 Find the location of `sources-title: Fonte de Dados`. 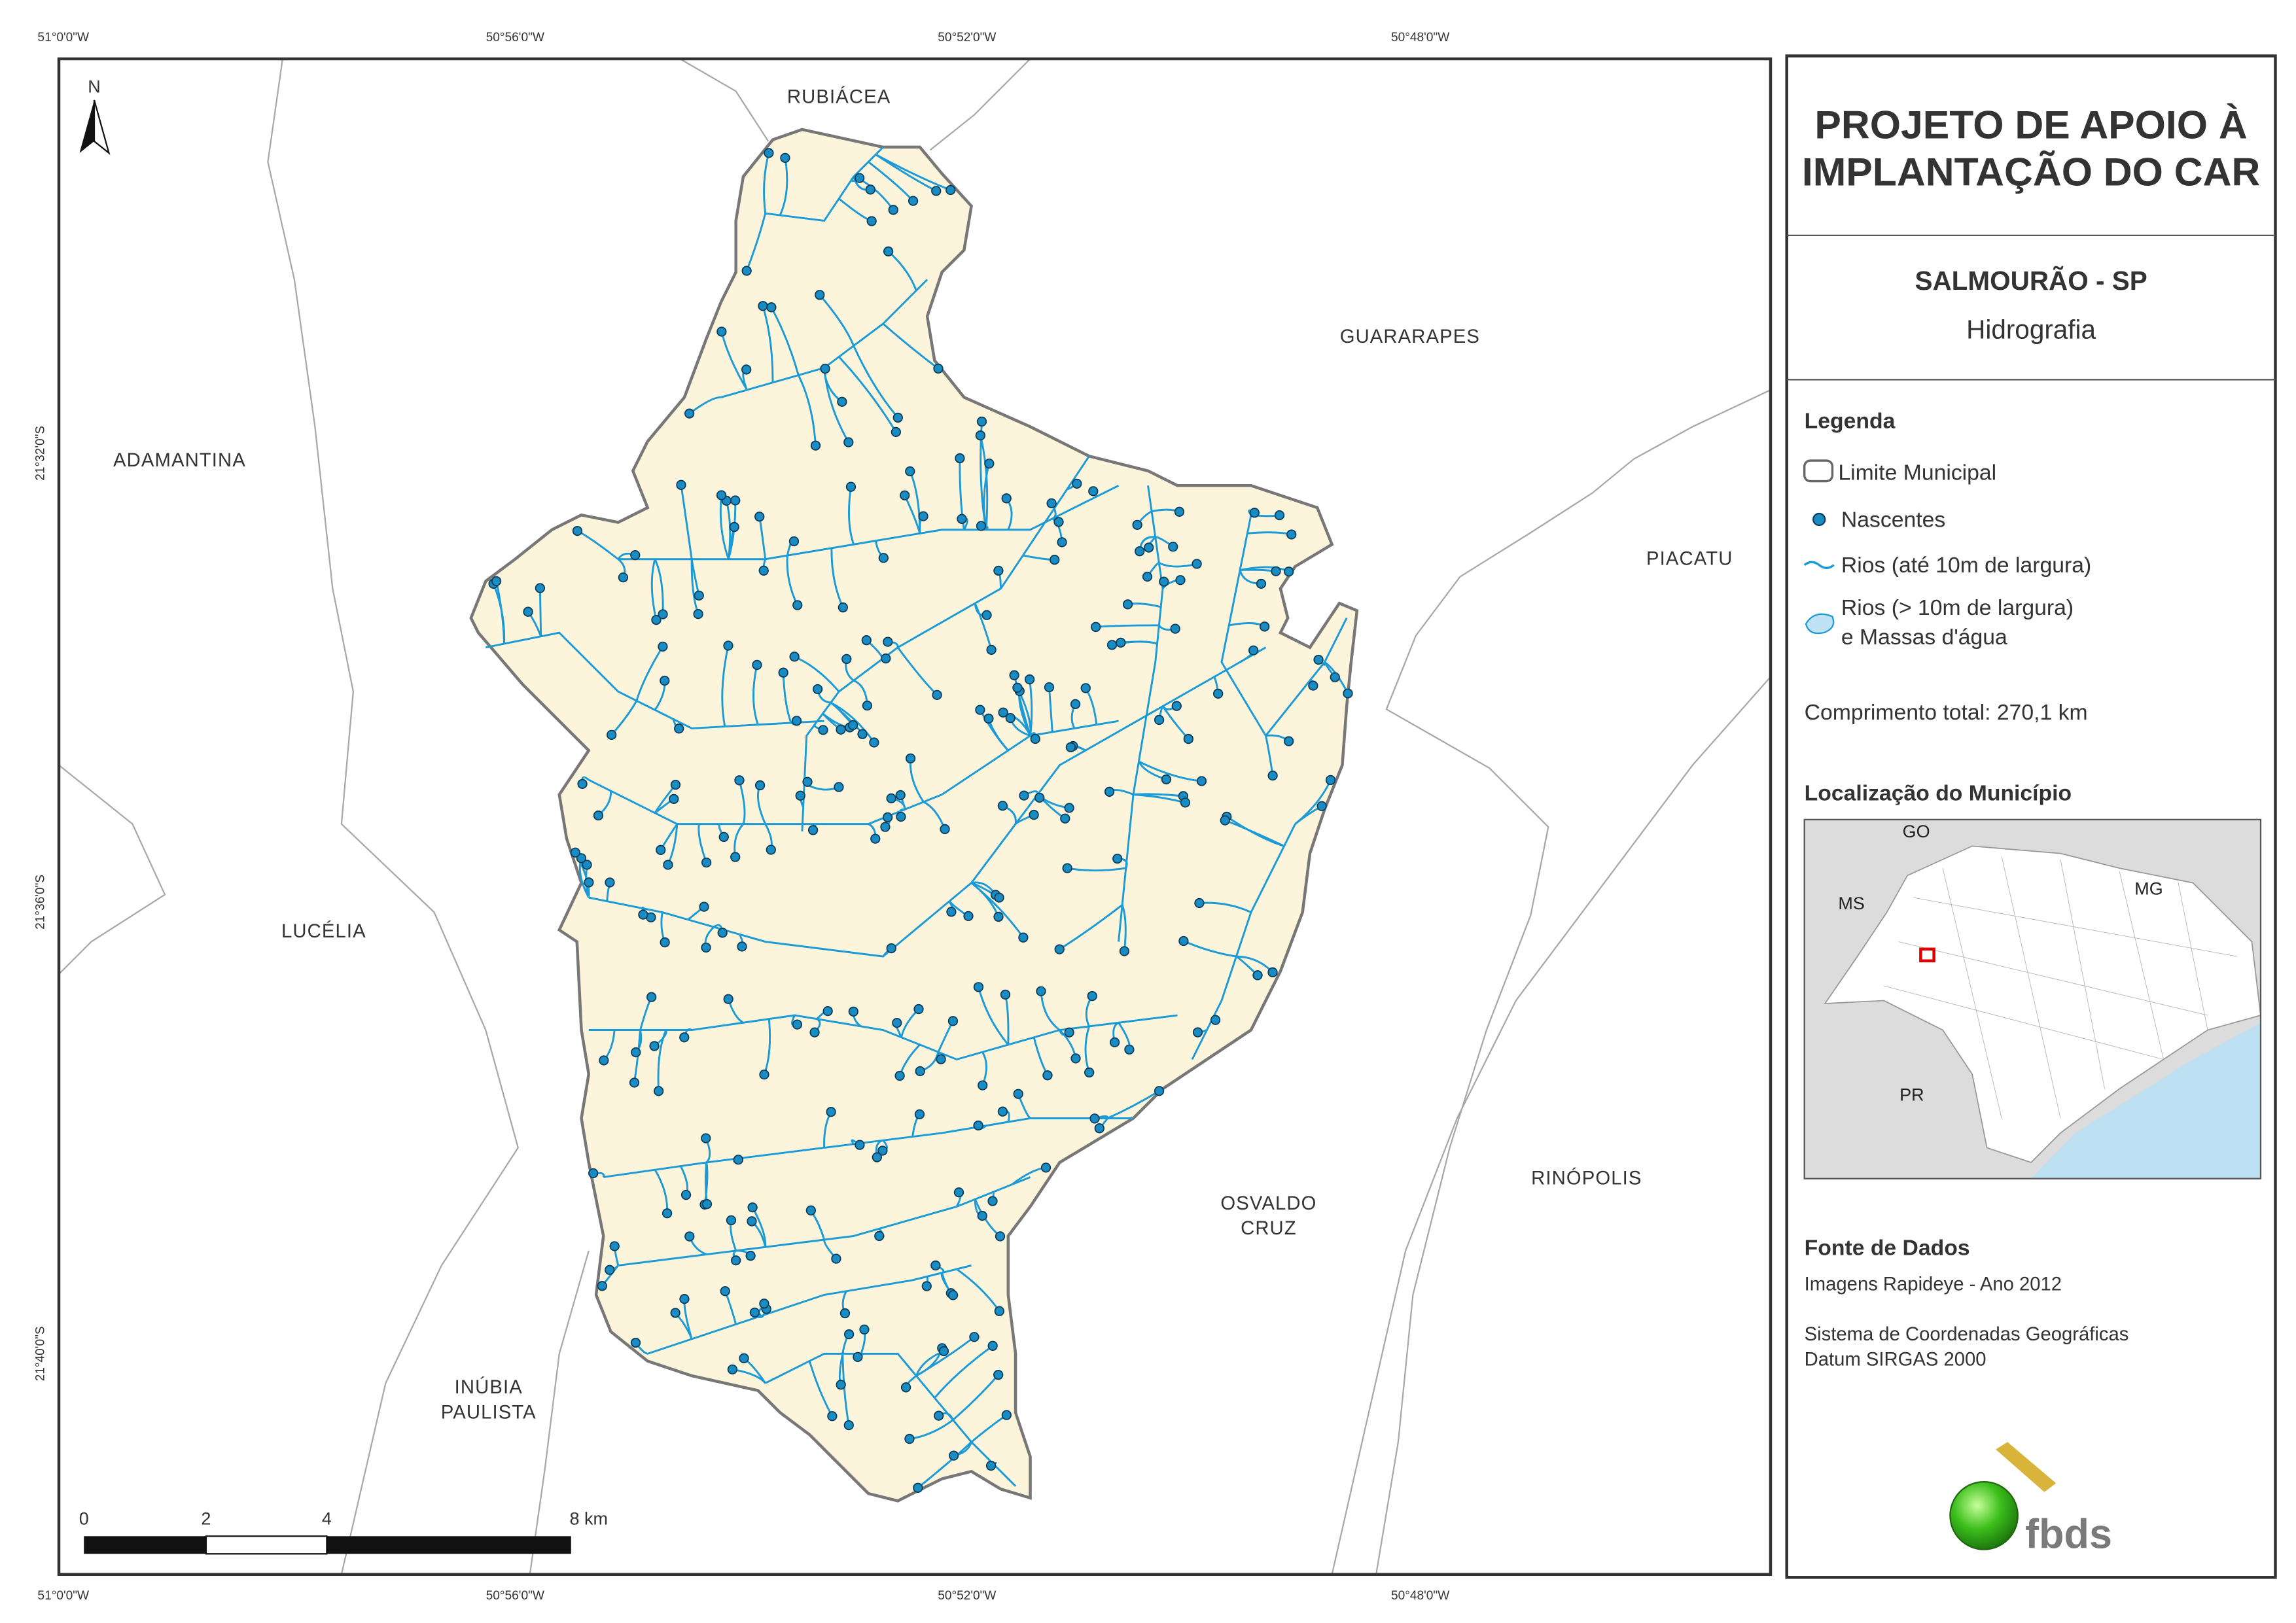

sources-title: Fonte de Dados is located at coordinates (1887, 1249).